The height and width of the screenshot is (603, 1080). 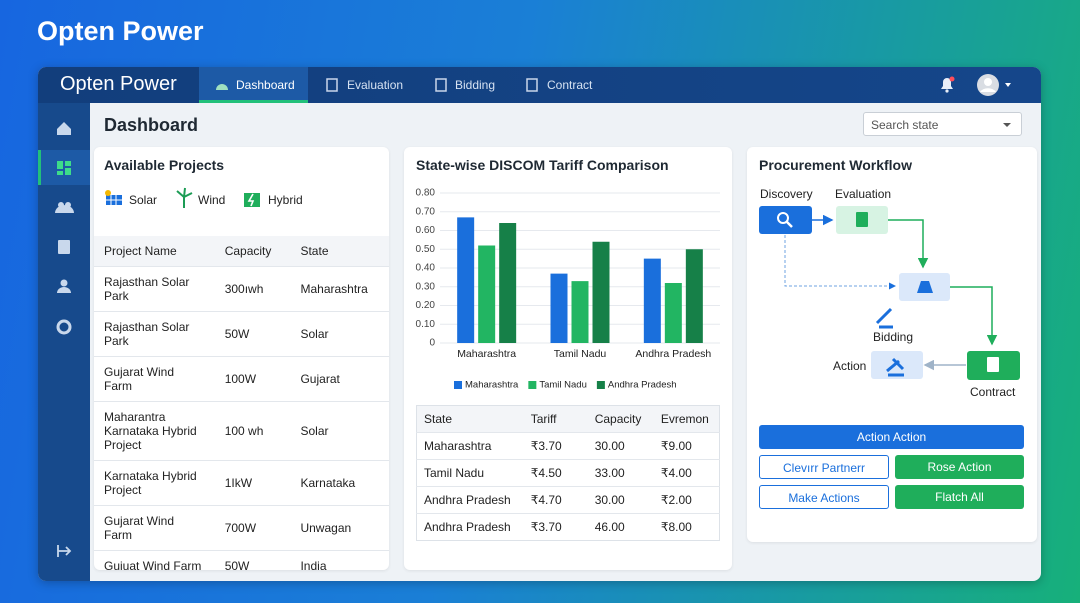 What do you see at coordinates (609, 527) in the screenshot?
I see `table-cell: 46.00` at bounding box center [609, 527].